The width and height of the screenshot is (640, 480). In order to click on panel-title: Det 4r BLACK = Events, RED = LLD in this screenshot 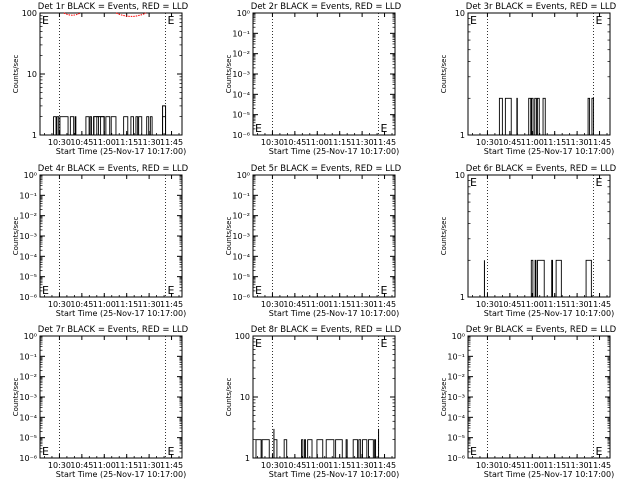, I will do `click(113, 169)`.